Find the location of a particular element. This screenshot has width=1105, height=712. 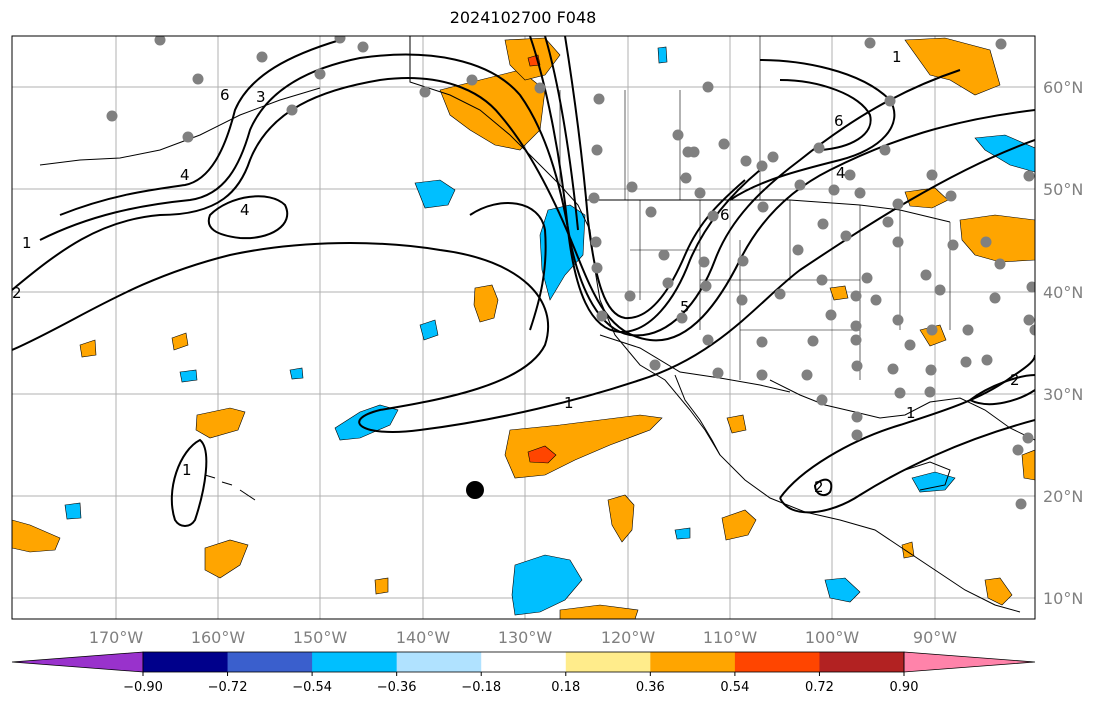

colorbar-tick-label: −0.36 is located at coordinates (397, 687).